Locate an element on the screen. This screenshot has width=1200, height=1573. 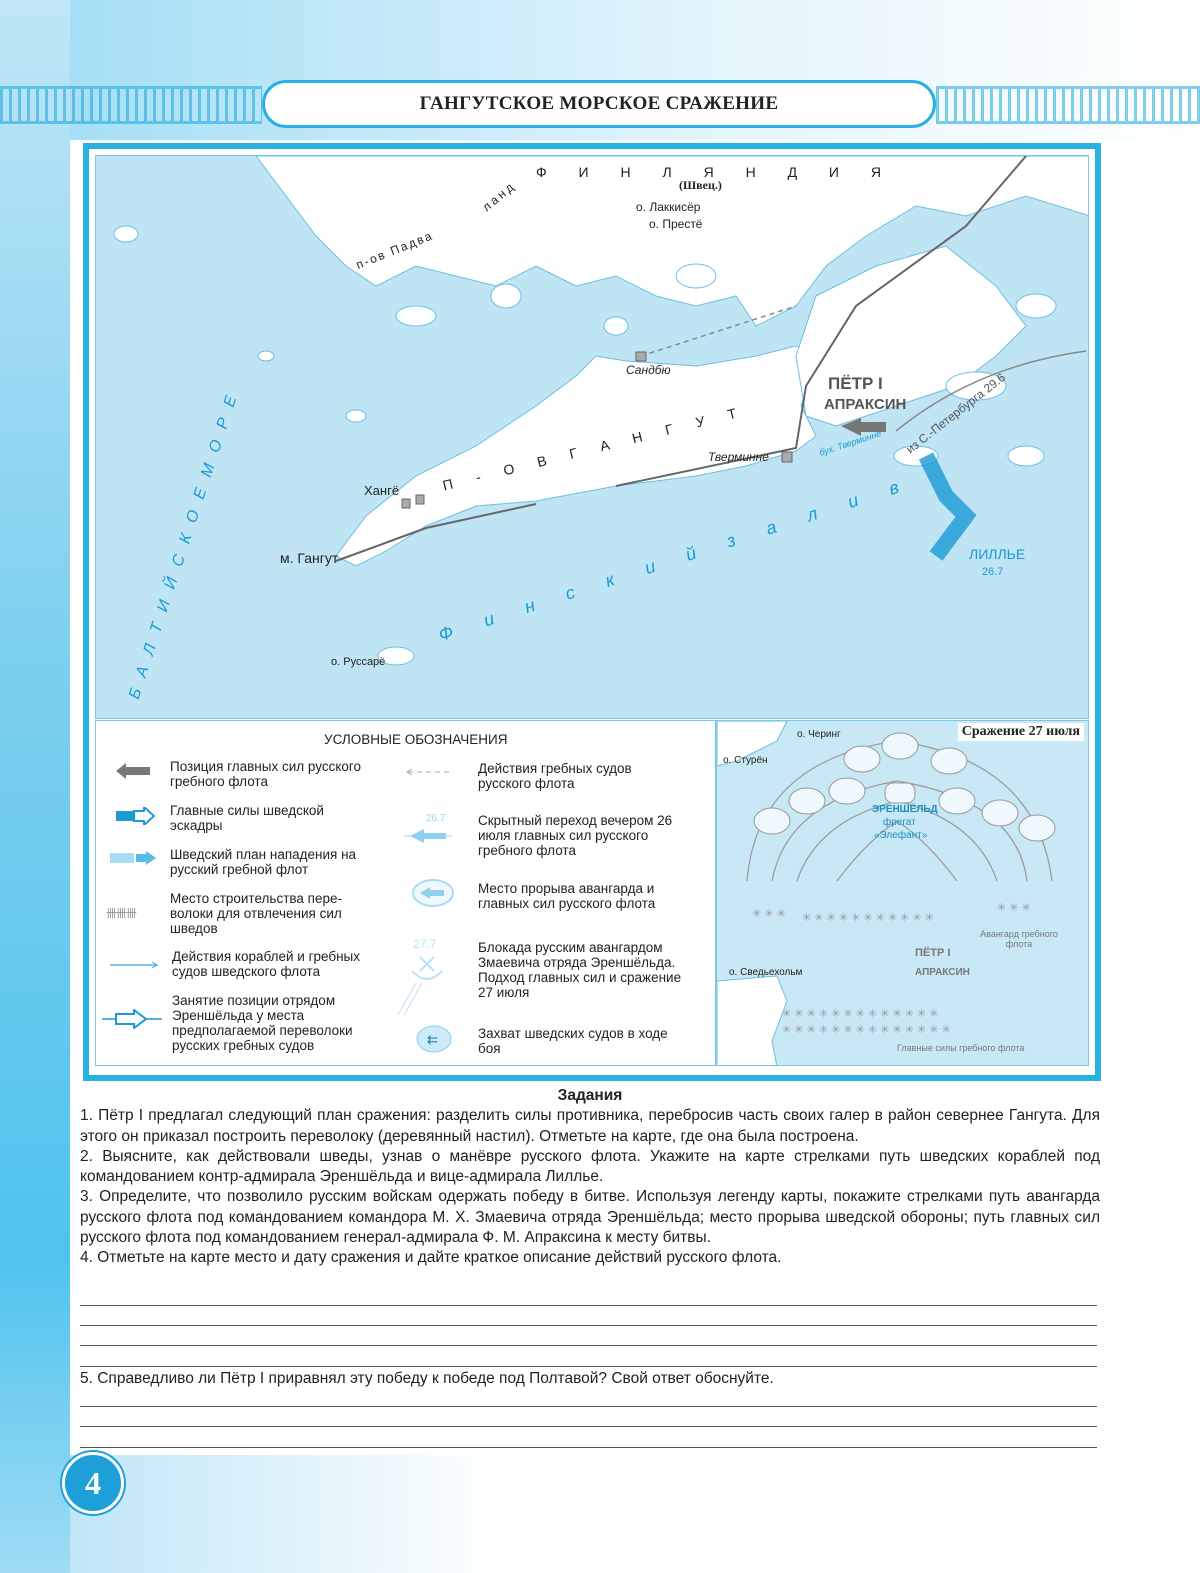
route-from-spb is located at coordinates (991, 391).